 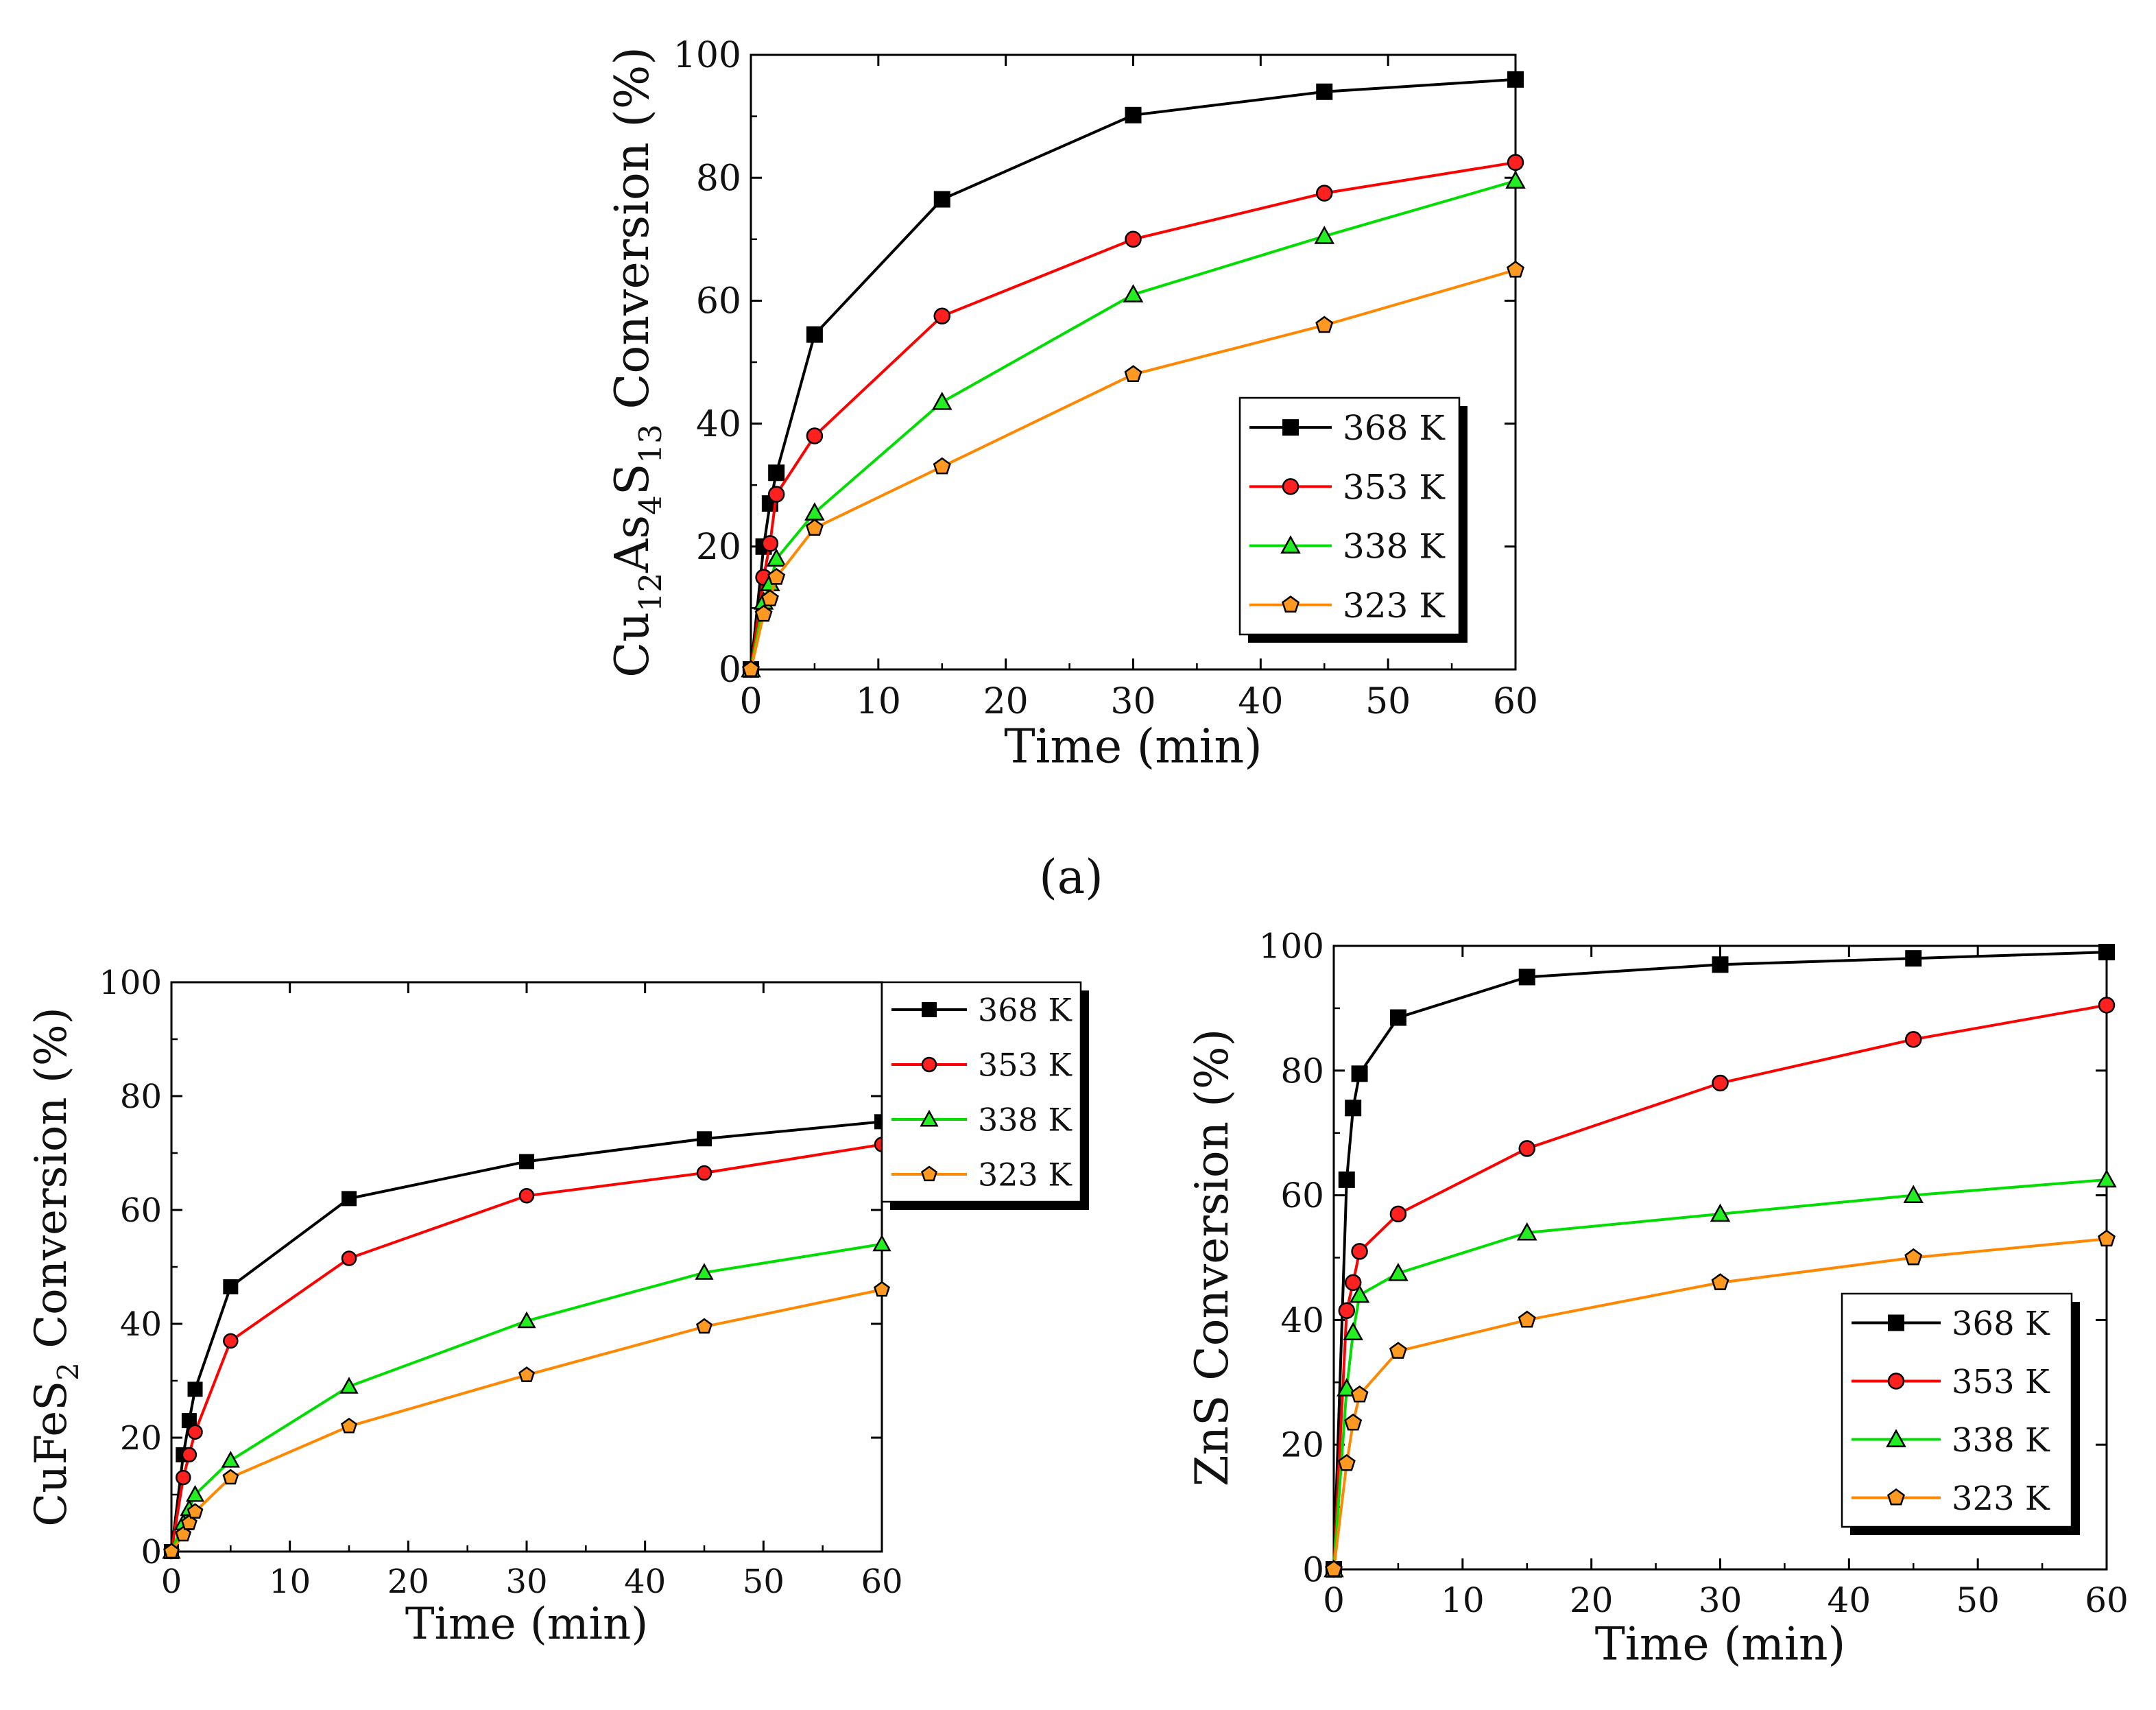 What do you see at coordinates (527, 1397) in the screenshot?
I see `series-line` at bounding box center [527, 1397].